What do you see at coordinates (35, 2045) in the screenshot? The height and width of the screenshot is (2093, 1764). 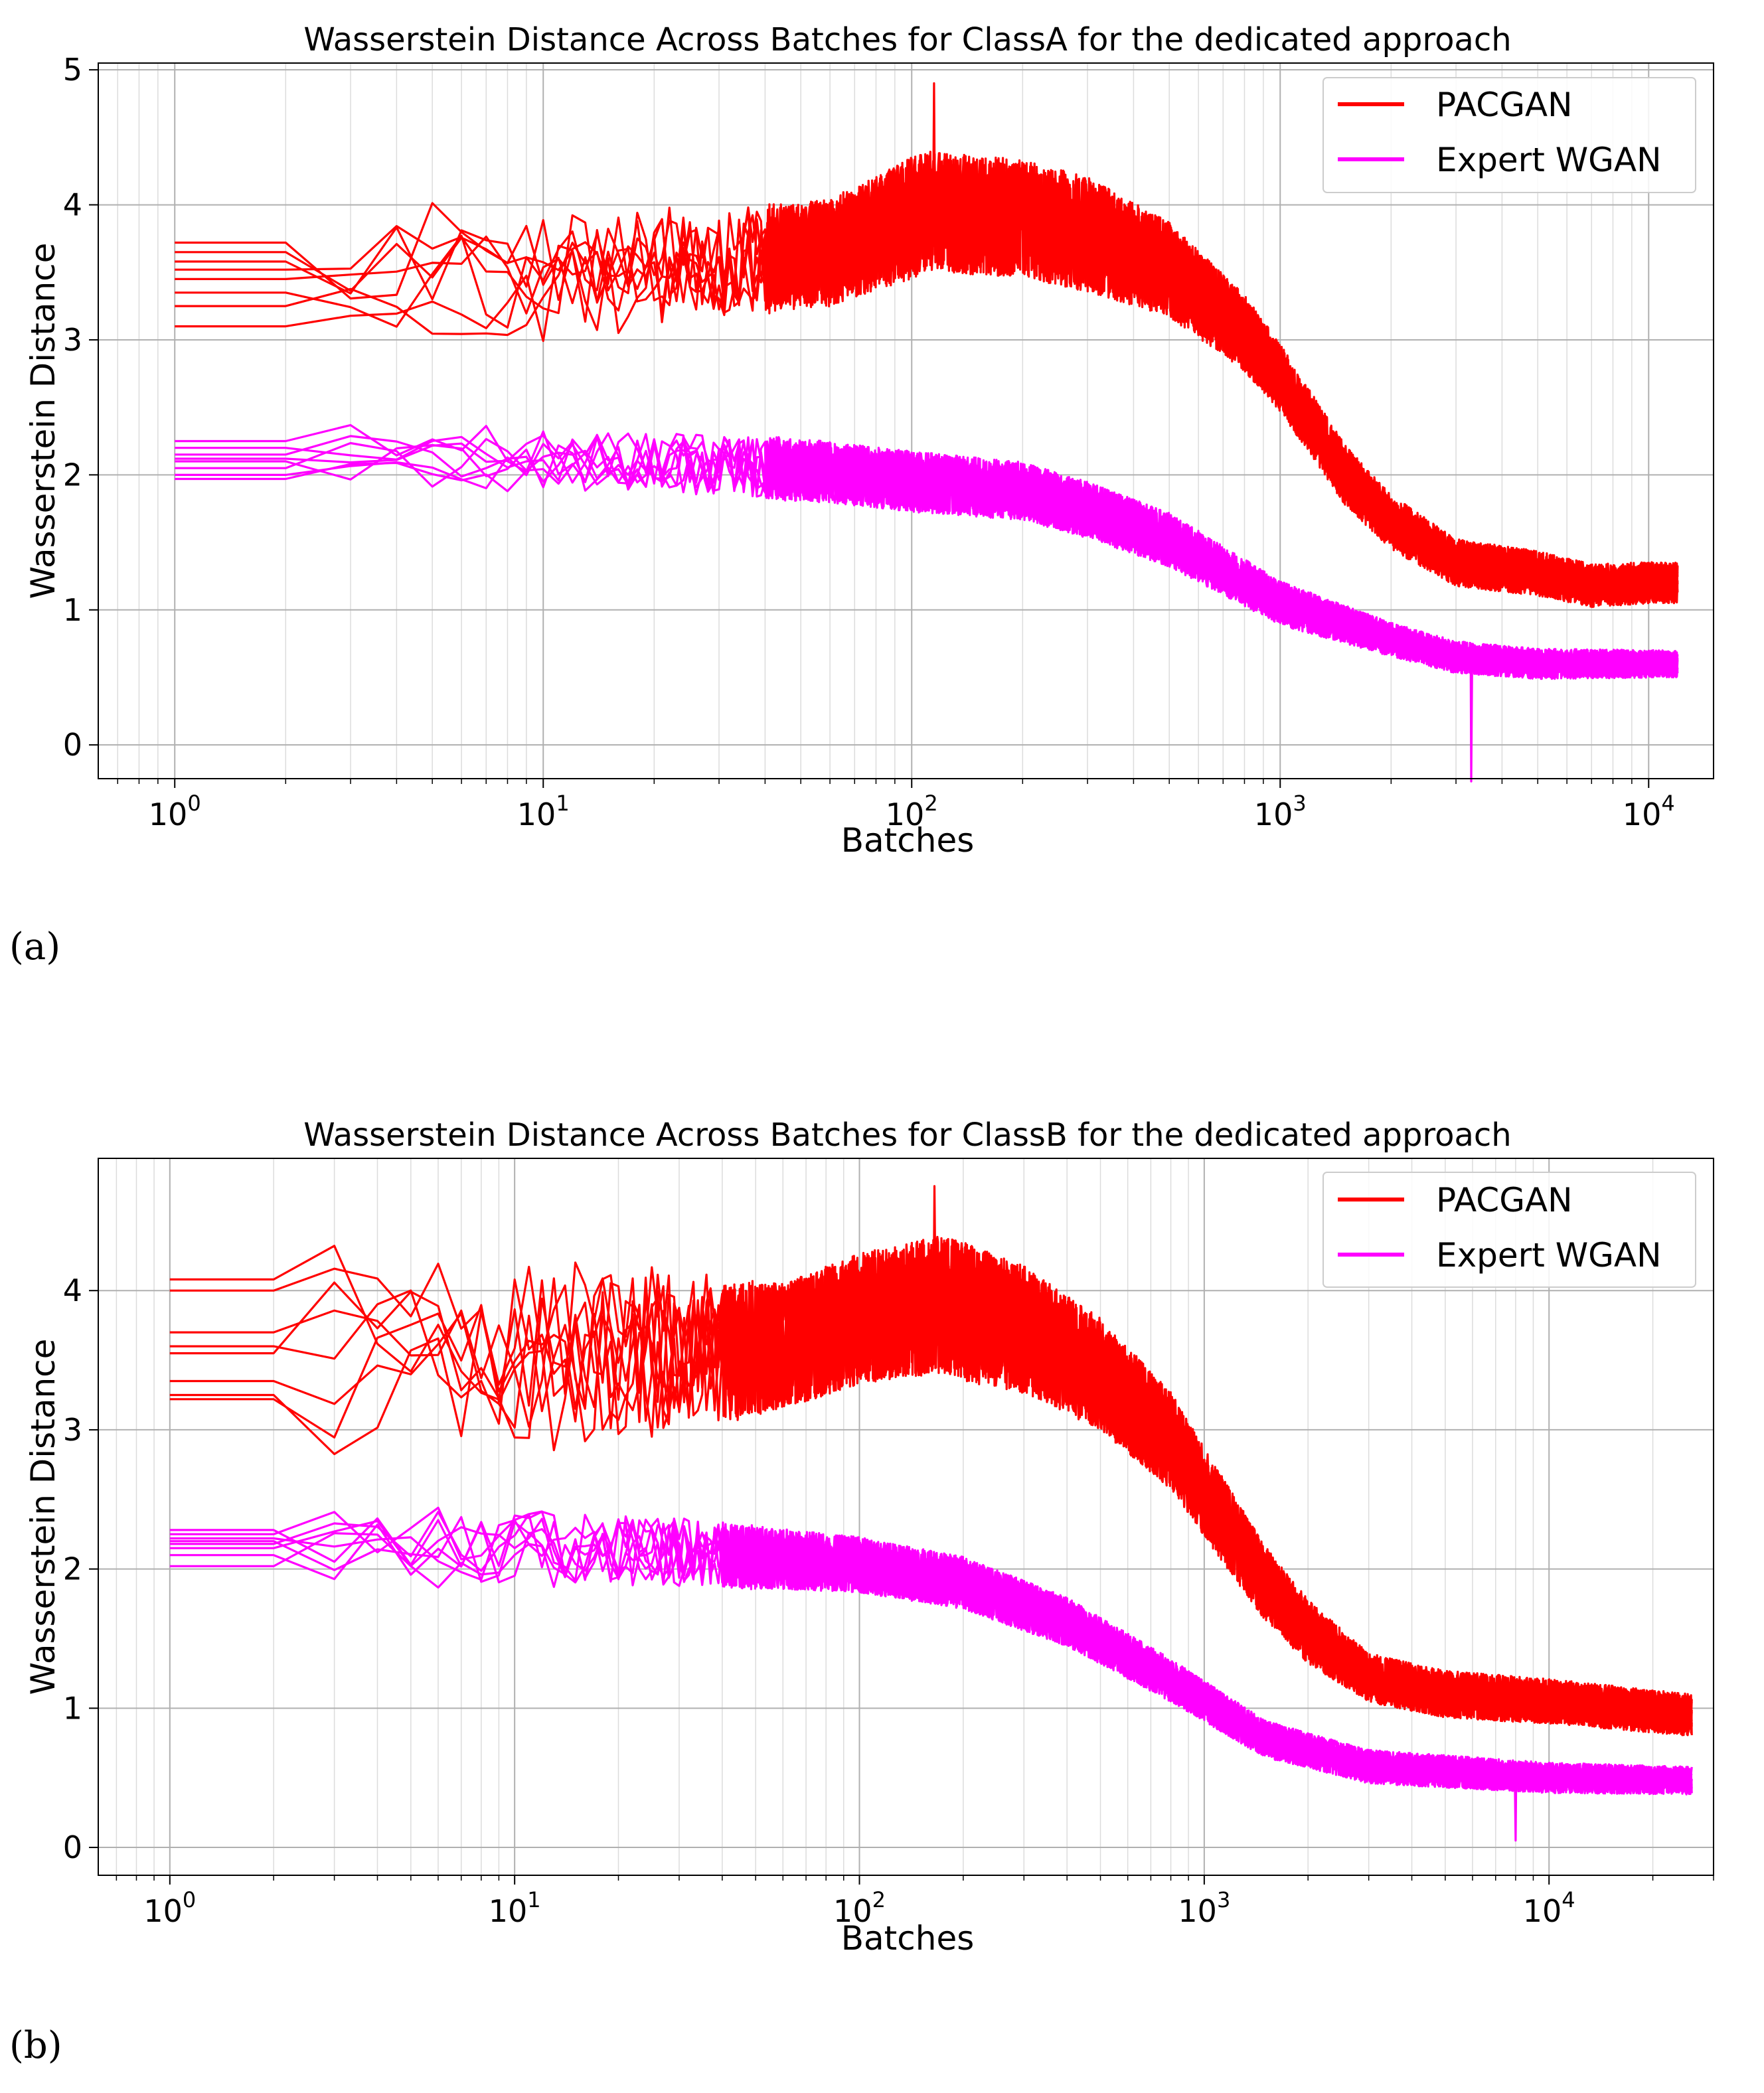 I see `panel-label-b: (b)` at bounding box center [35, 2045].